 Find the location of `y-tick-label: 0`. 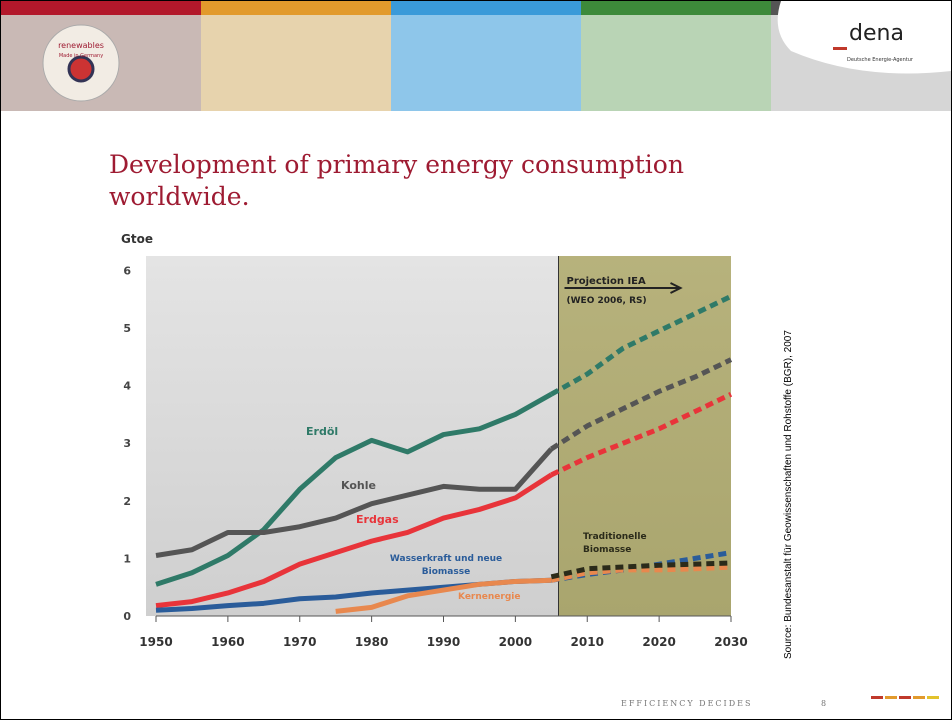

y-tick-label: 0 is located at coordinates (127, 616).